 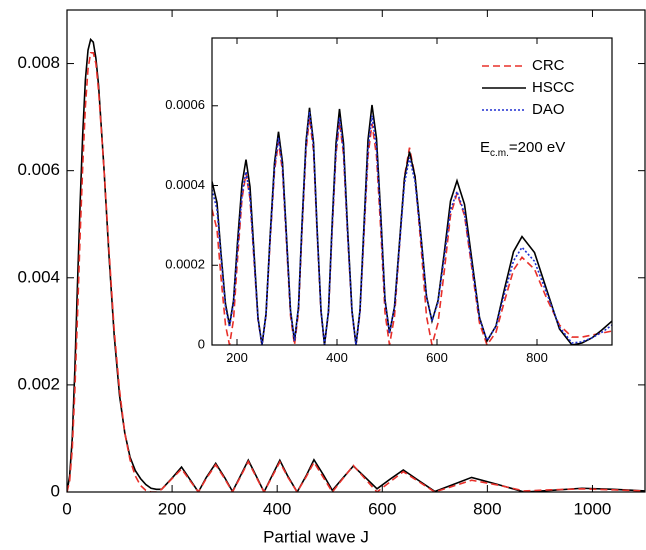 I want to click on y-tick-label: 0.008, so click(x=38, y=62).